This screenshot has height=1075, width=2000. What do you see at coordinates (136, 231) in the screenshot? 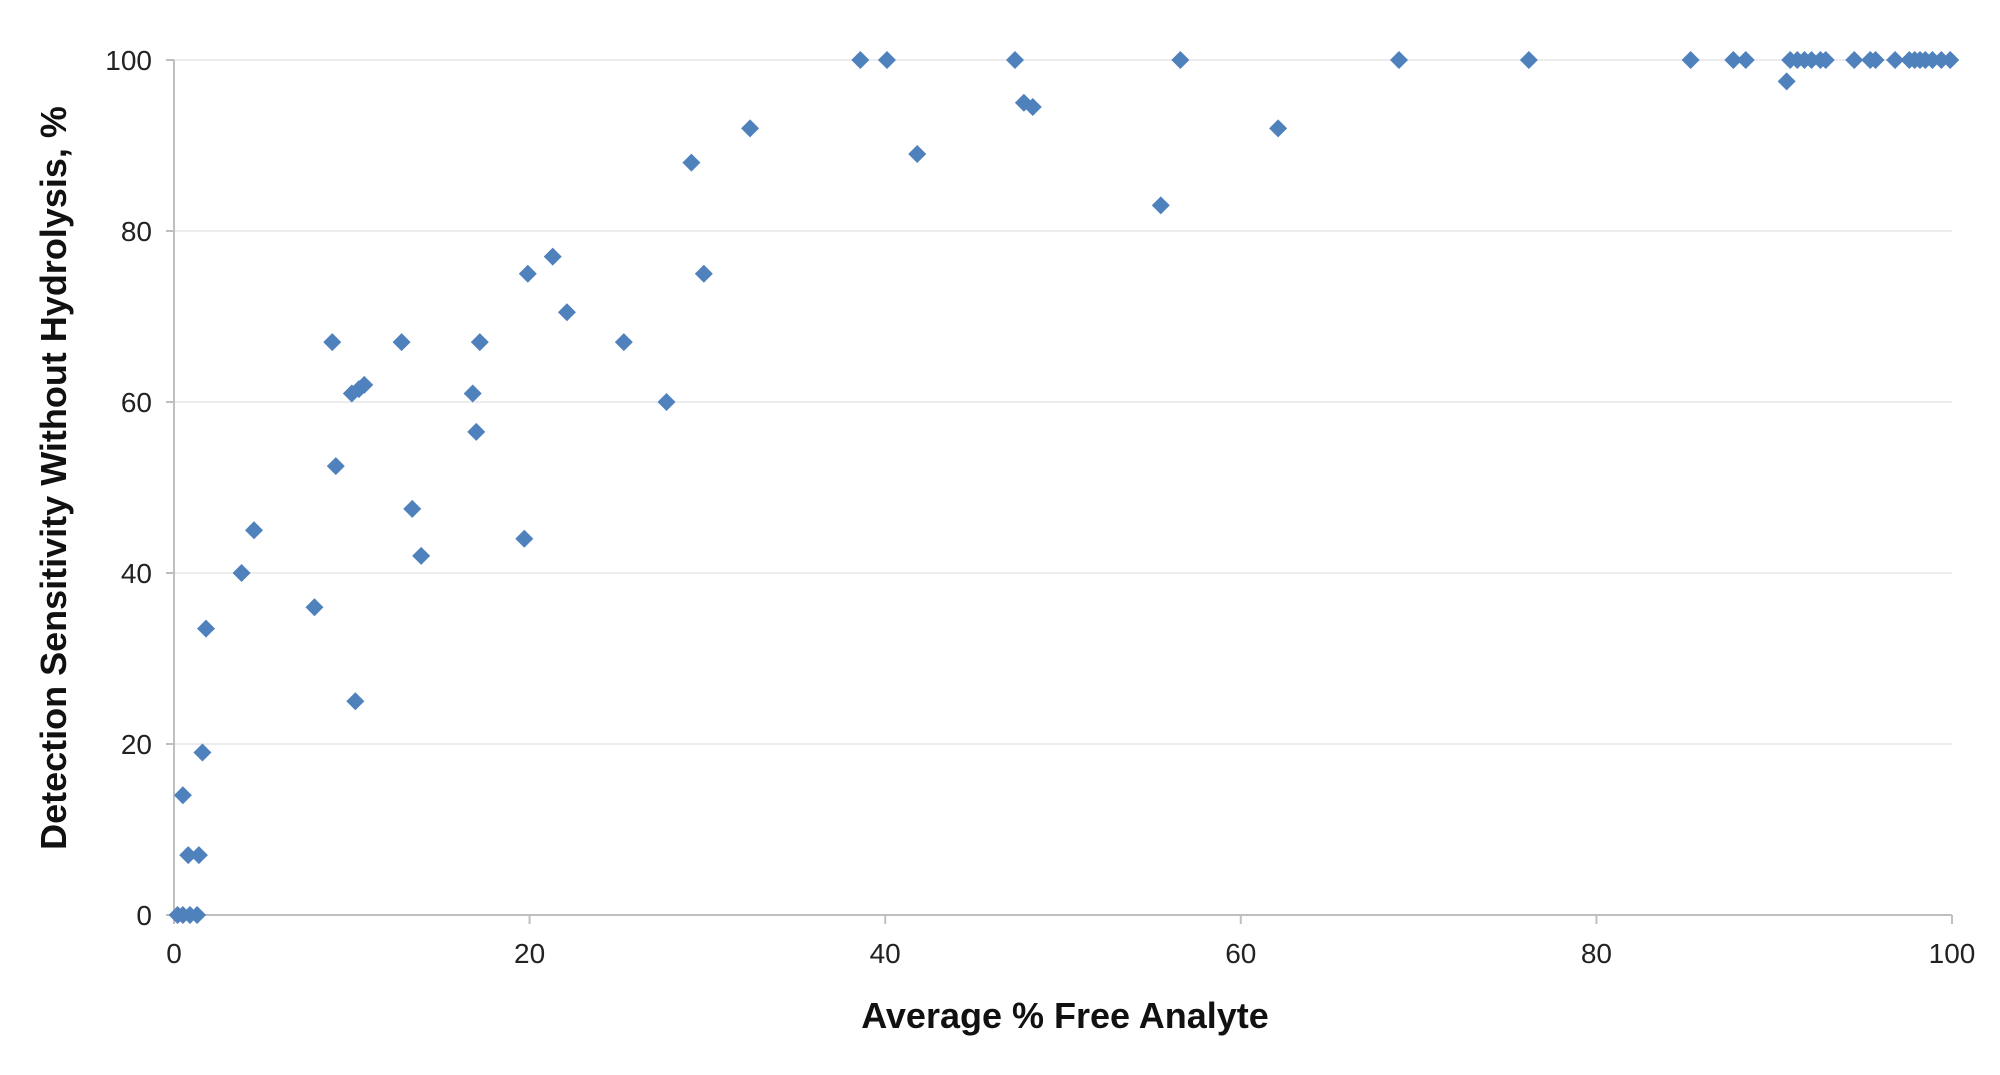
I see `y-tick-label-80: 80` at bounding box center [136, 231].